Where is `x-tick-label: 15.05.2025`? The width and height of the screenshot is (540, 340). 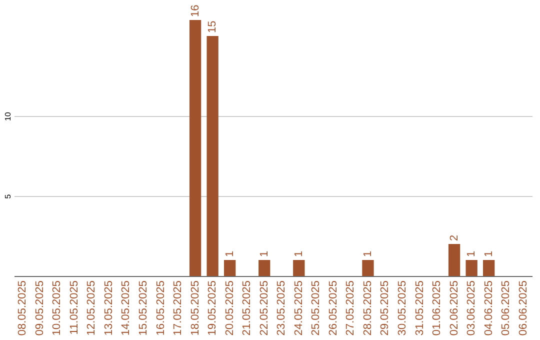 x-tick-label: 15.05.2025 is located at coordinates (144, 308).